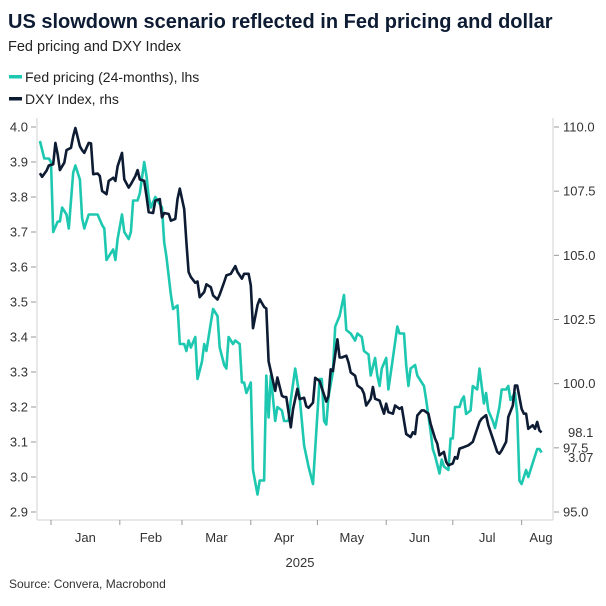  I want to click on left-tick-label: 3.3, so click(19, 372).